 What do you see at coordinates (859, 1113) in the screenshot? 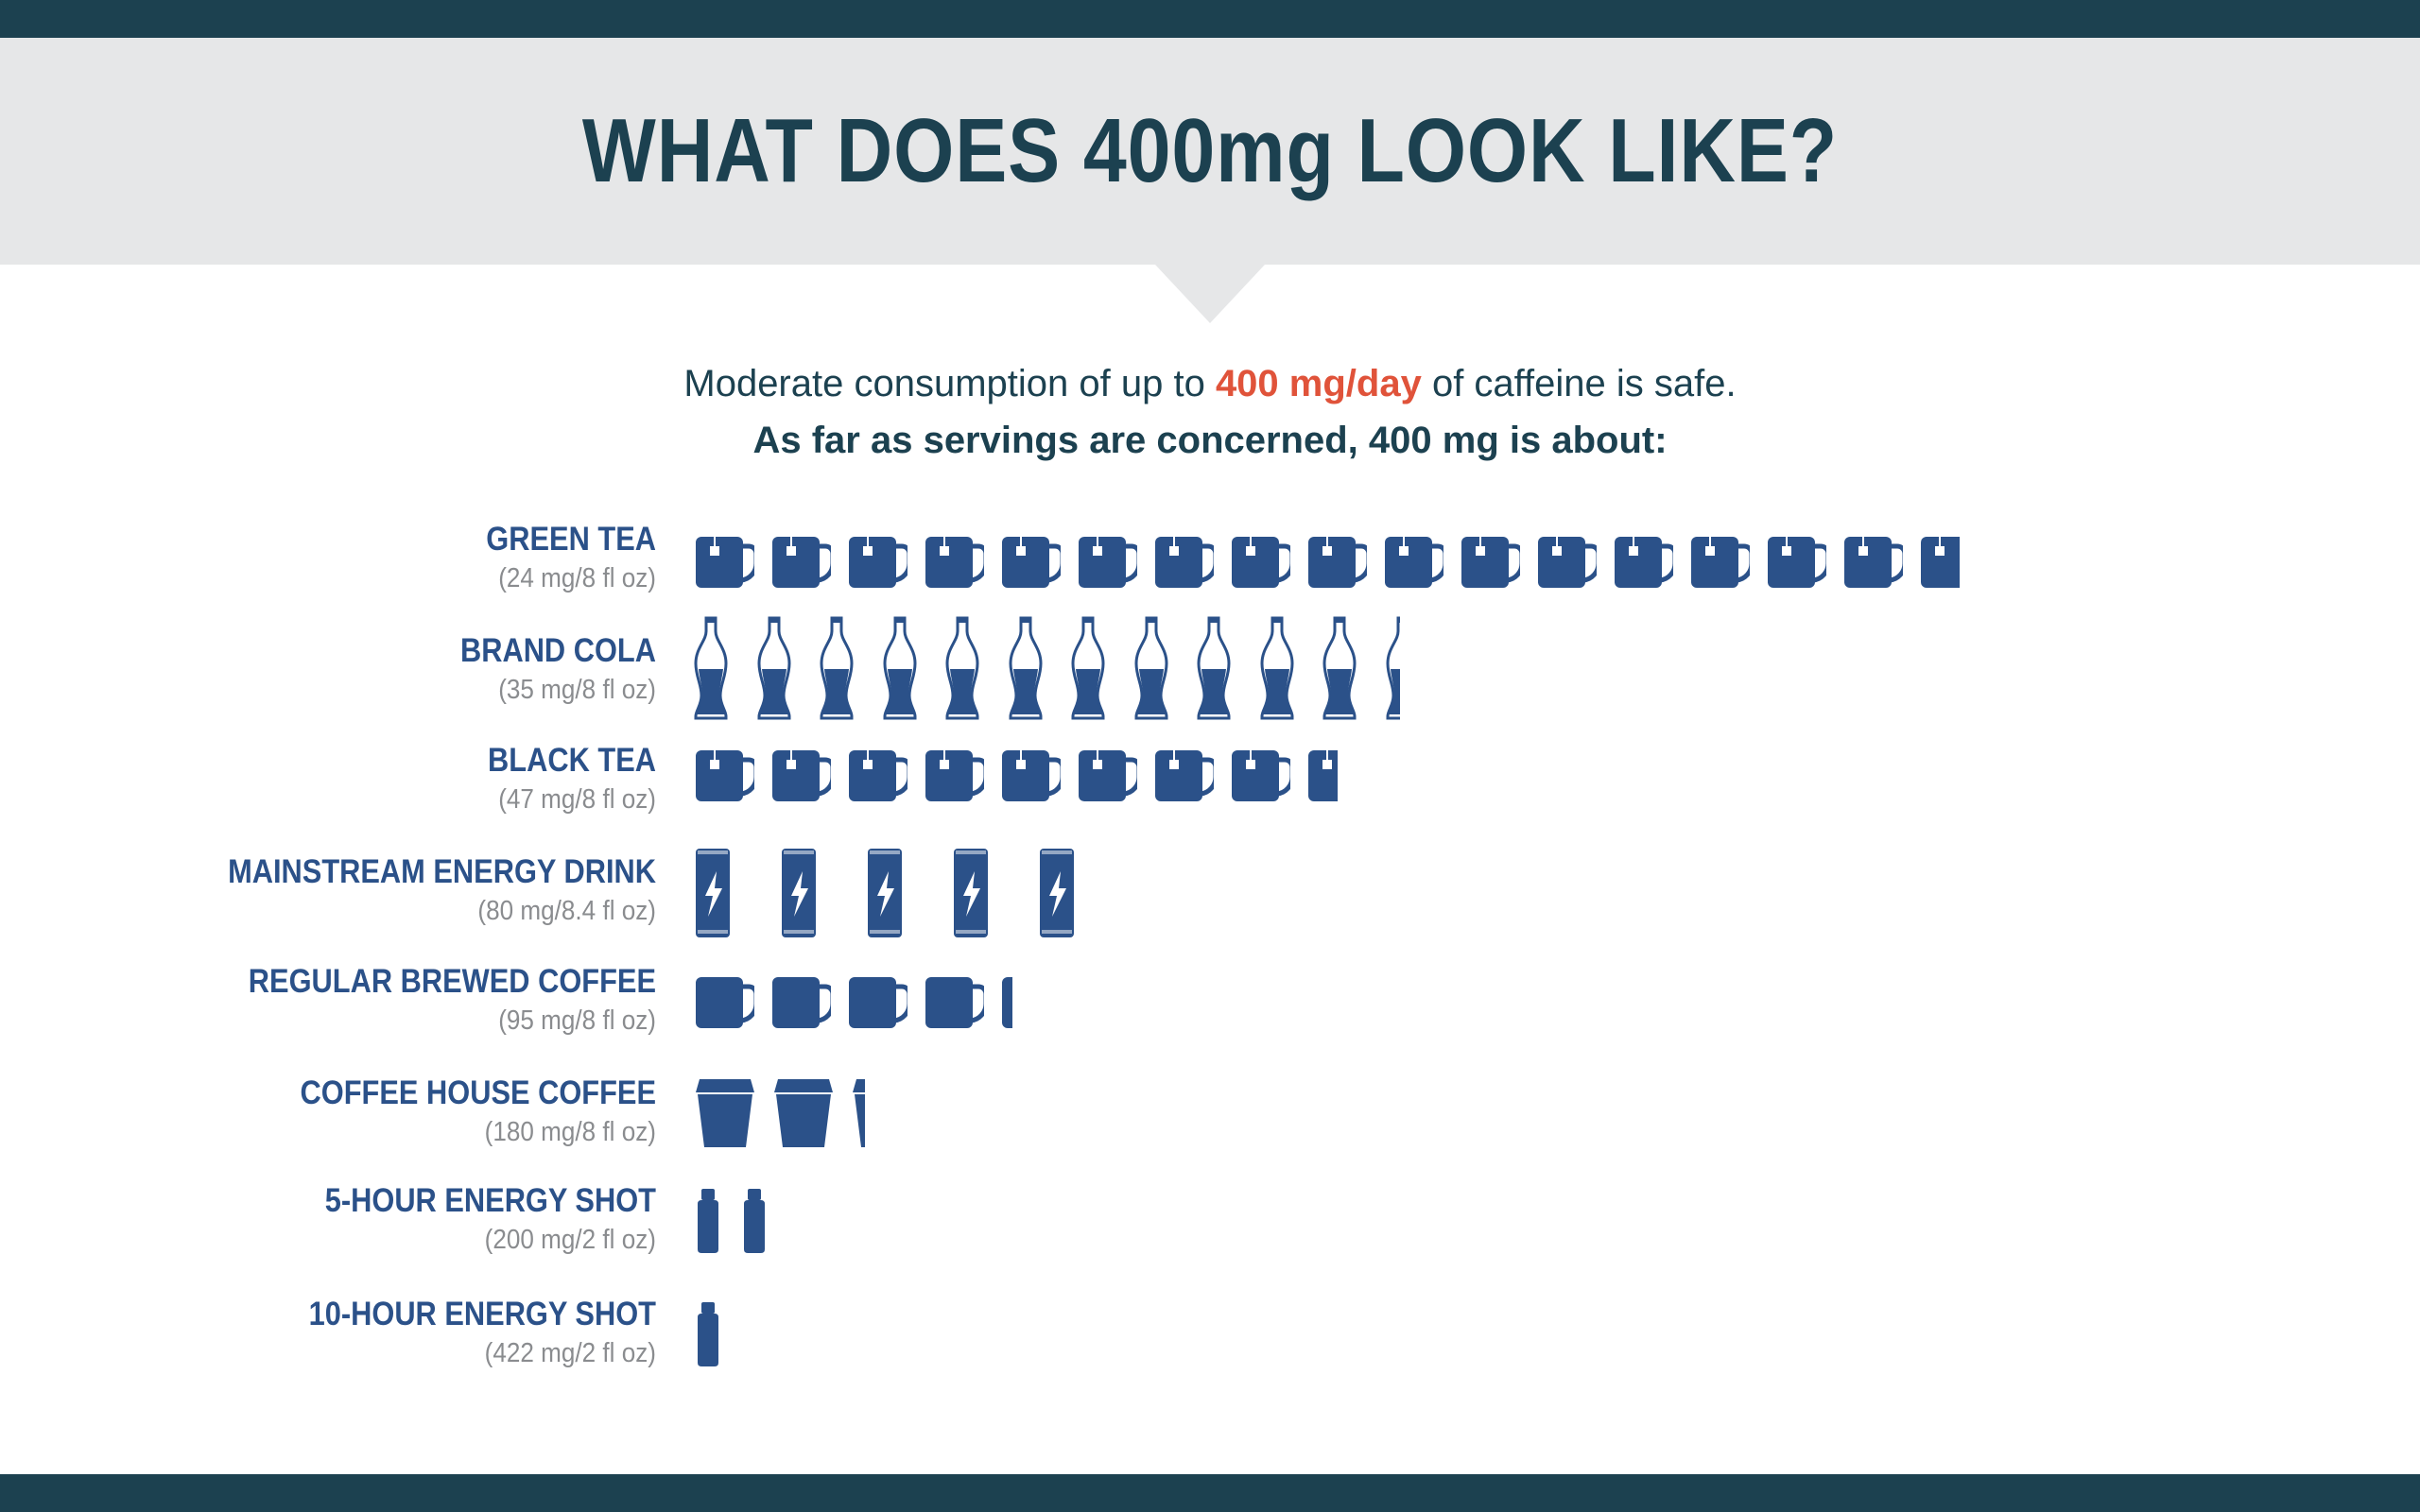
I see `takeaway-cup-partial-icon` at bounding box center [859, 1113].